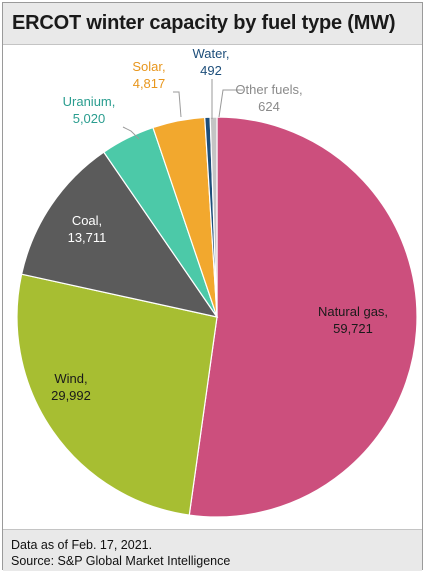 This screenshot has width=427, height=574. I want to click on slice-label-uranium: Uranium, 5,020, so click(89, 110).